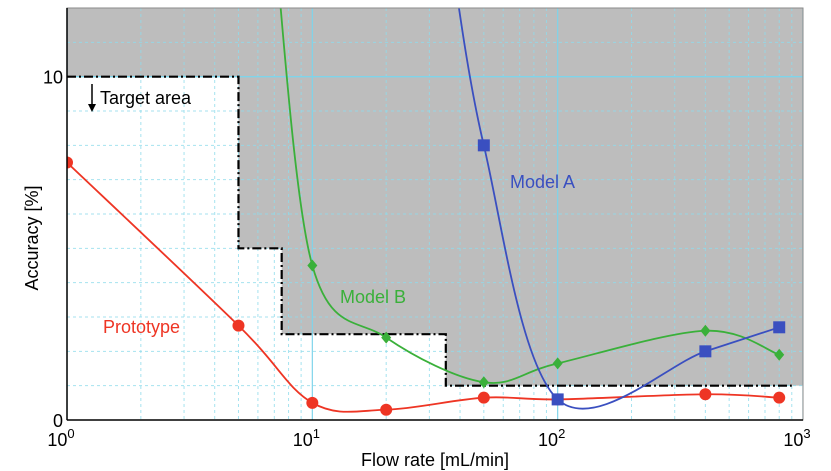  I want to click on y-tick-label: 0, so click(58, 421).